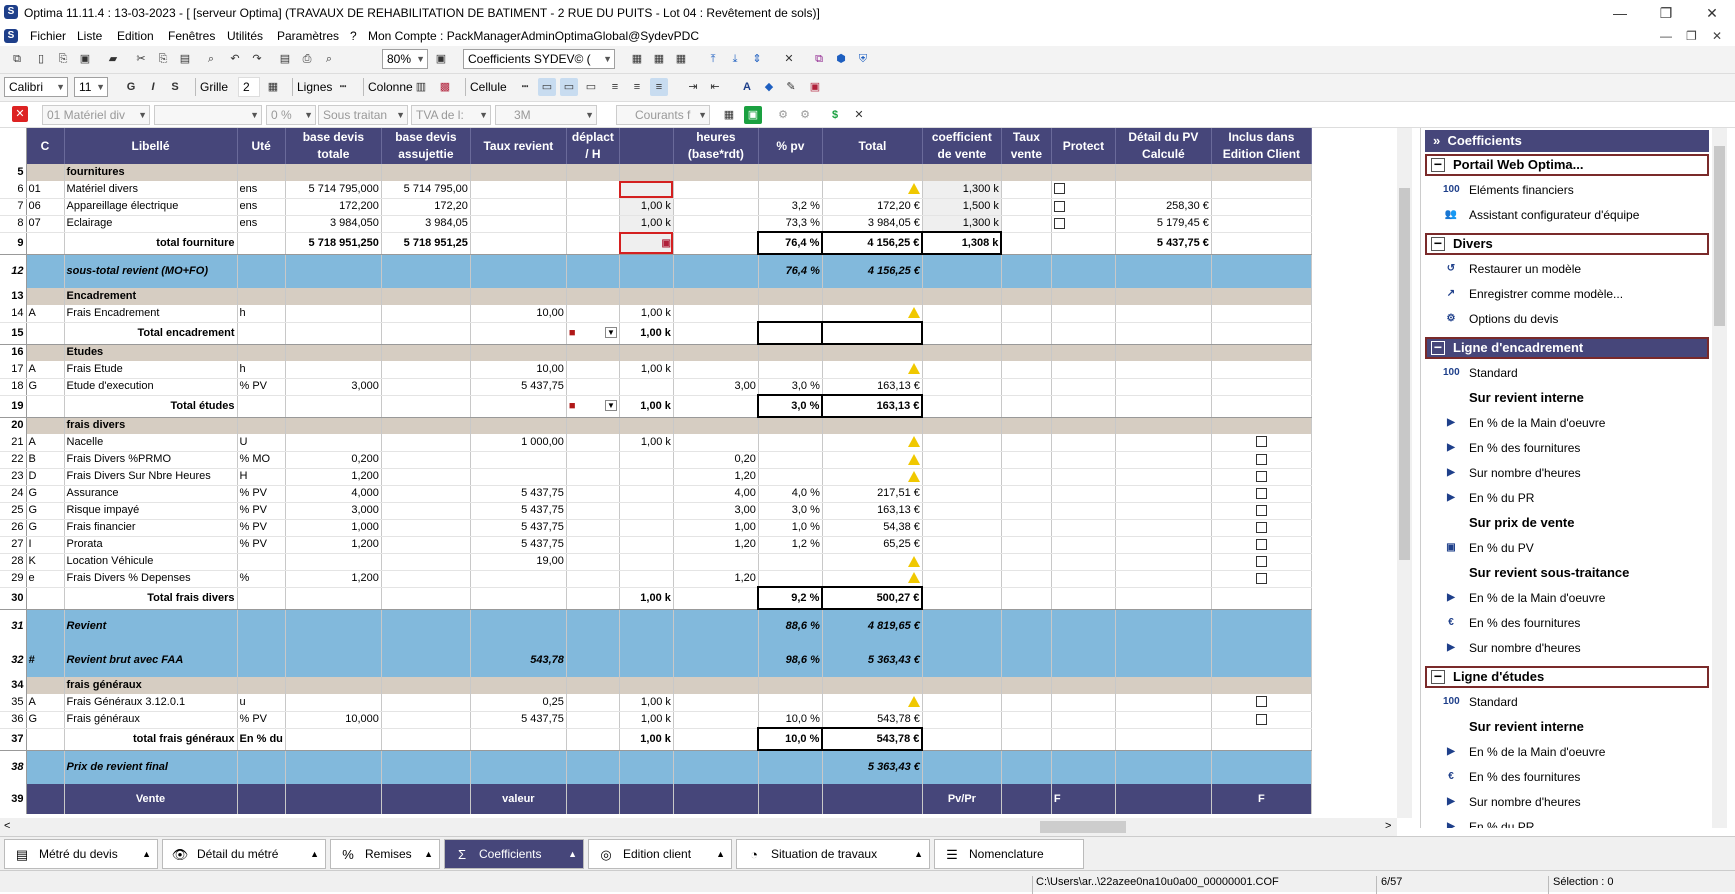  What do you see at coordinates (872, 626) in the screenshot?
I see `grid-cell: 4 819,65 €` at bounding box center [872, 626].